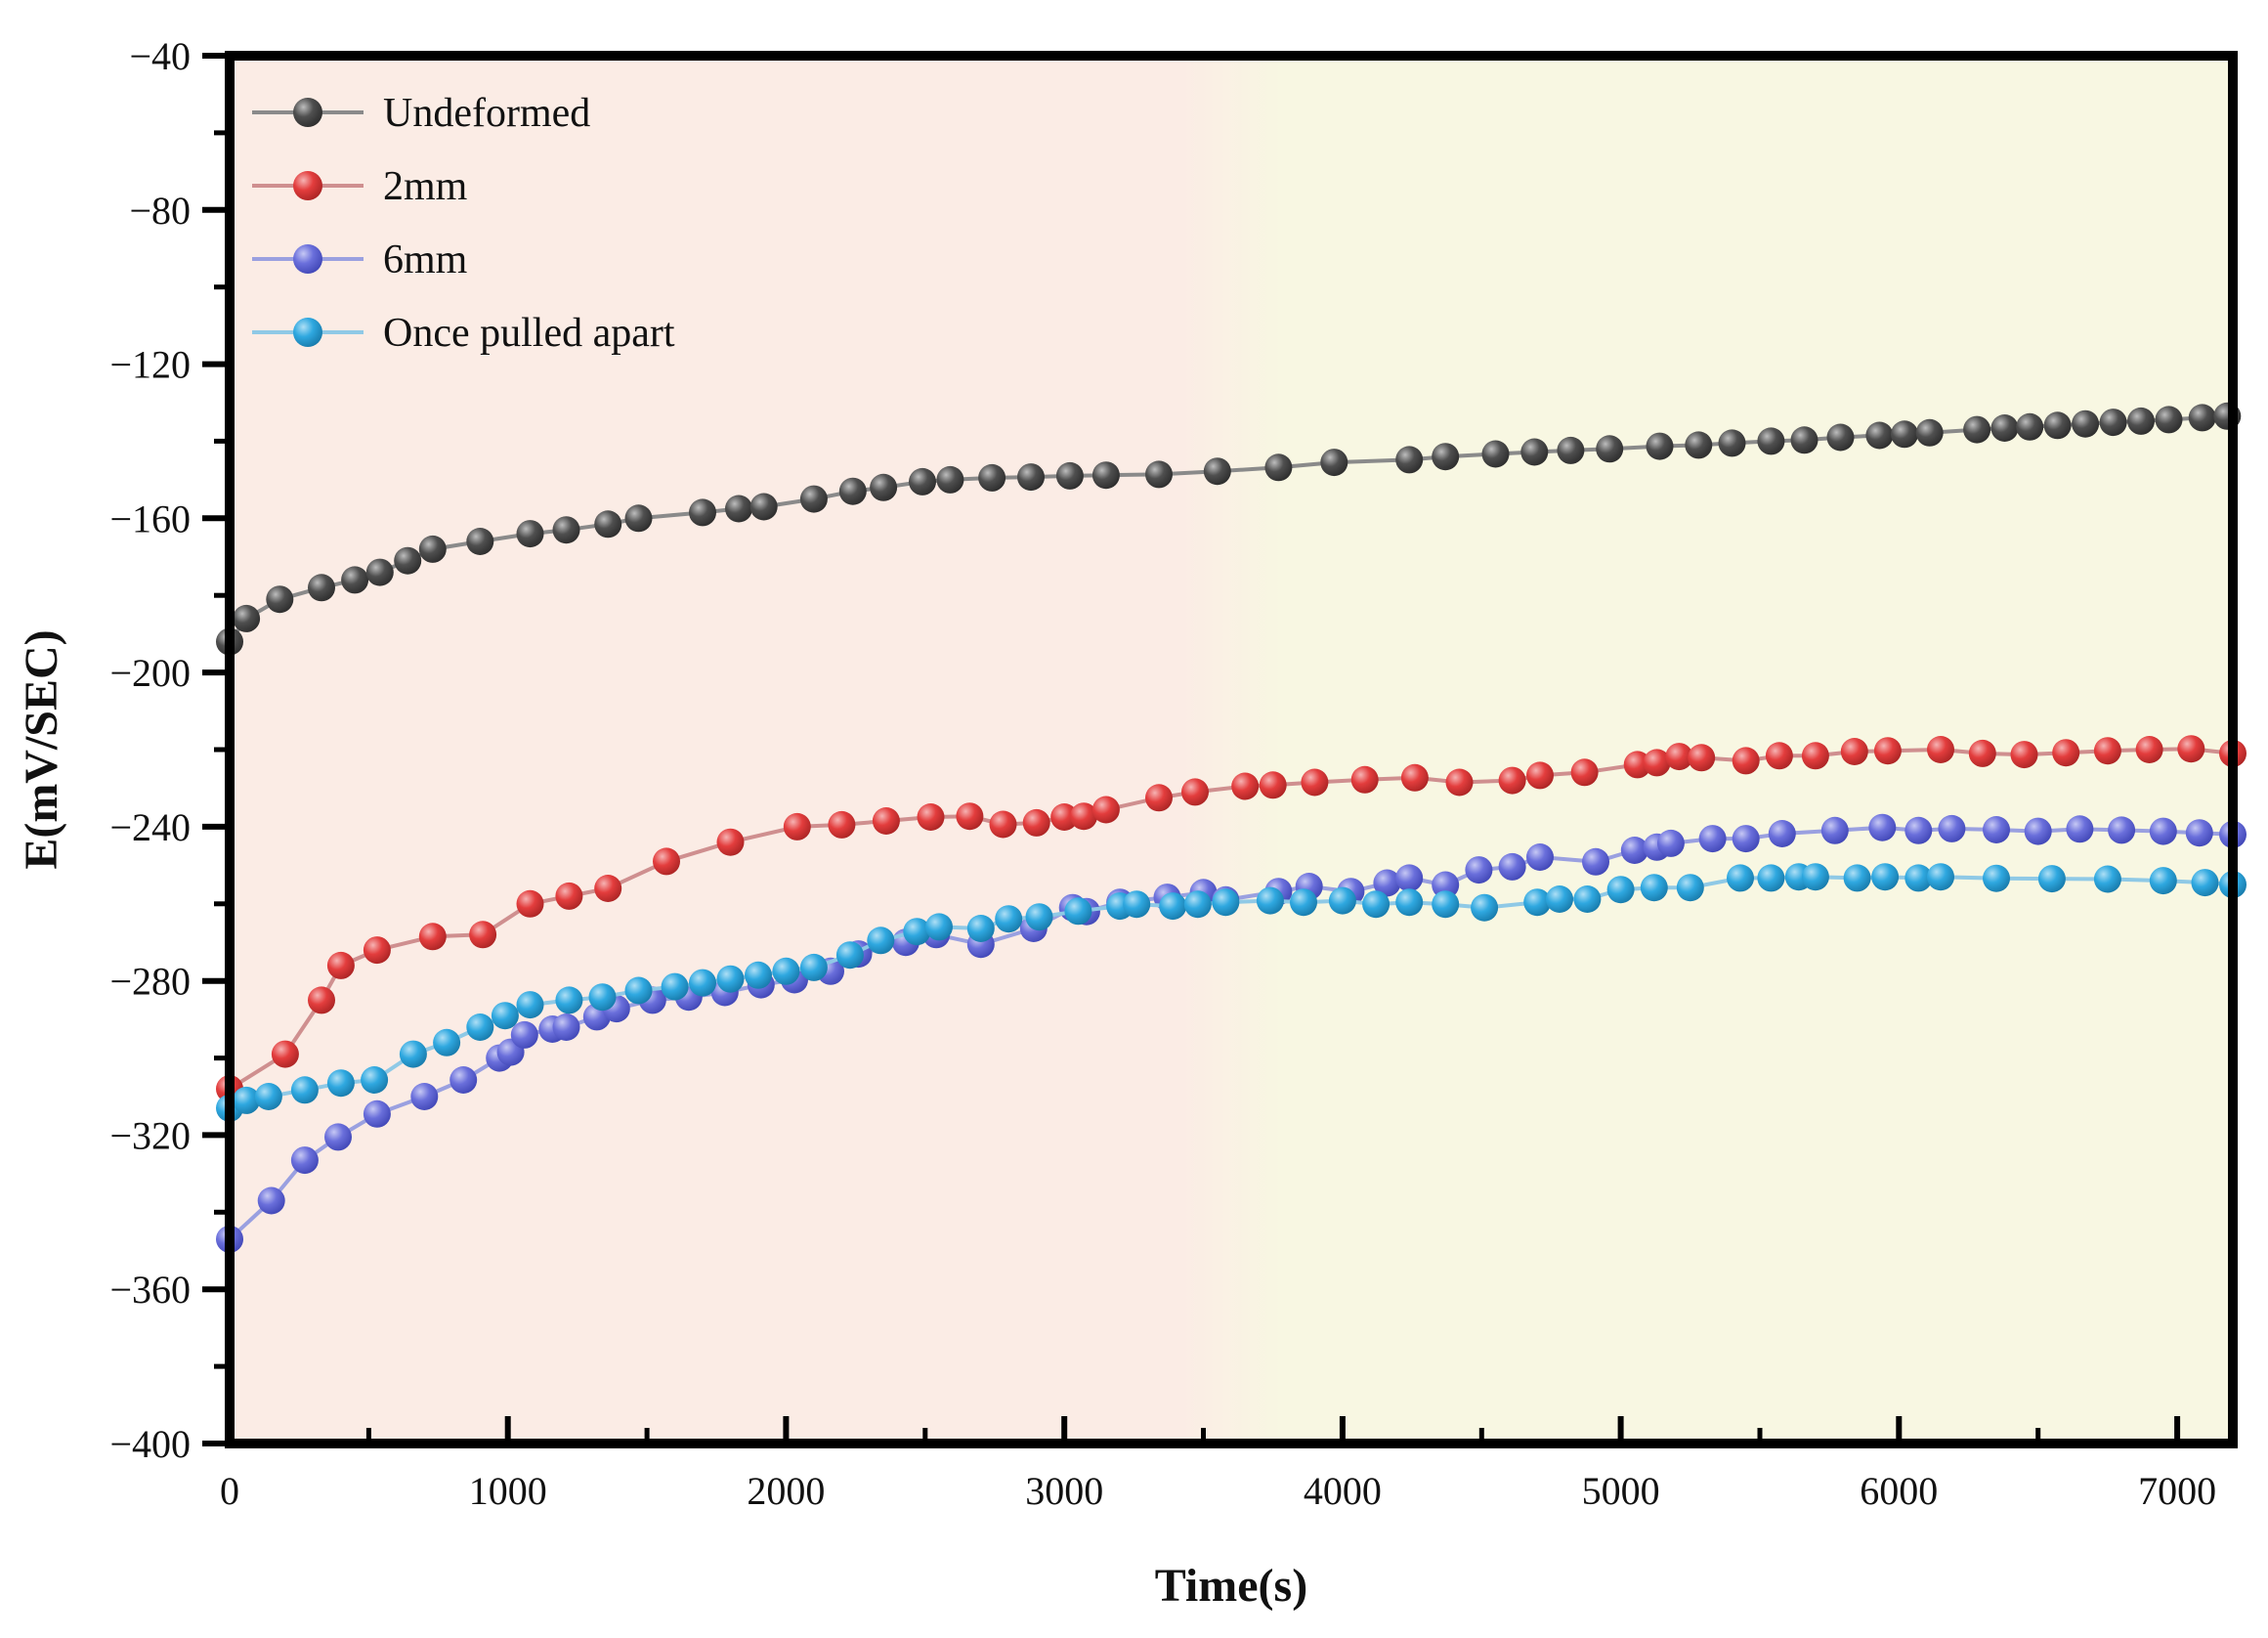  Describe the element at coordinates (1231, 1586) in the screenshot. I see `x-axis-title: Time(s)` at that location.